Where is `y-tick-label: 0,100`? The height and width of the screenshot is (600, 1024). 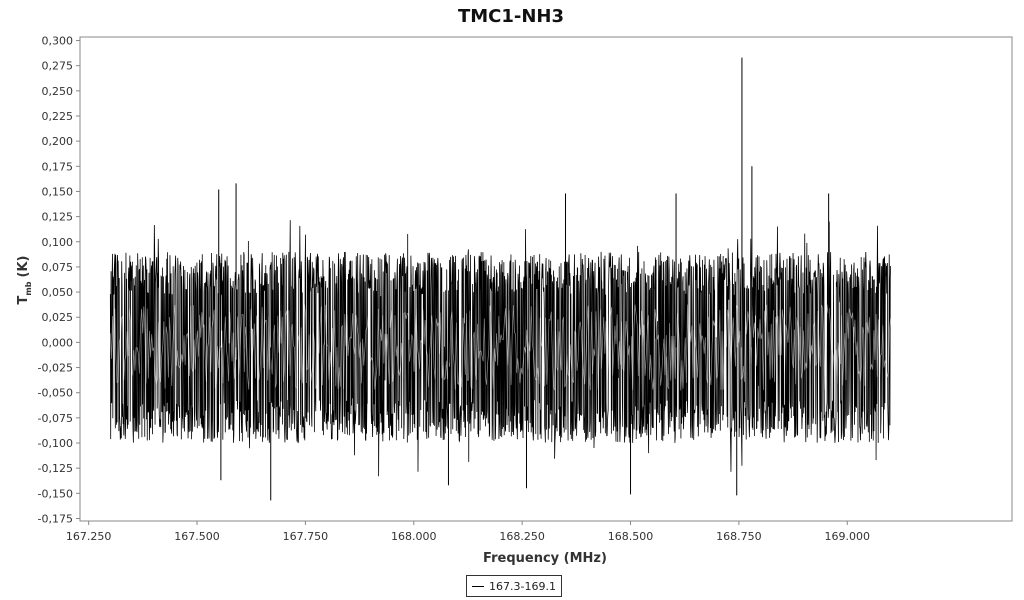
y-tick-label: 0,100 is located at coordinates (58, 242).